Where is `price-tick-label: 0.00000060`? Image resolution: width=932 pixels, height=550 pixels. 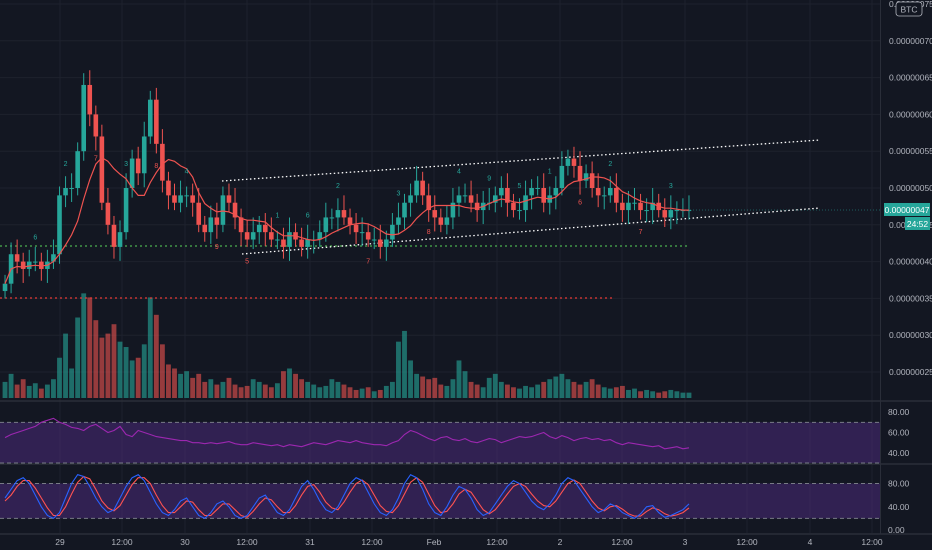
price-tick-label: 0.00000060 is located at coordinates (910, 114).